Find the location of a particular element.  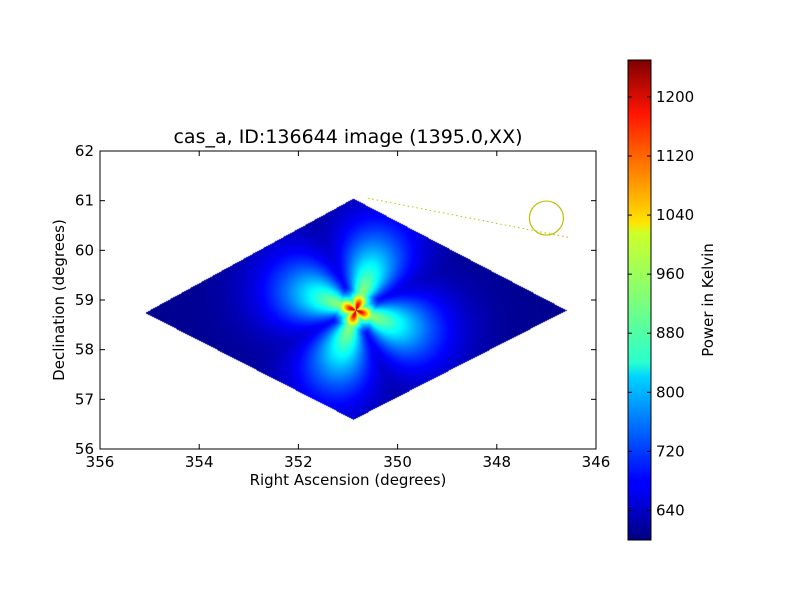

y-tick-label: 56 is located at coordinates (84, 449).